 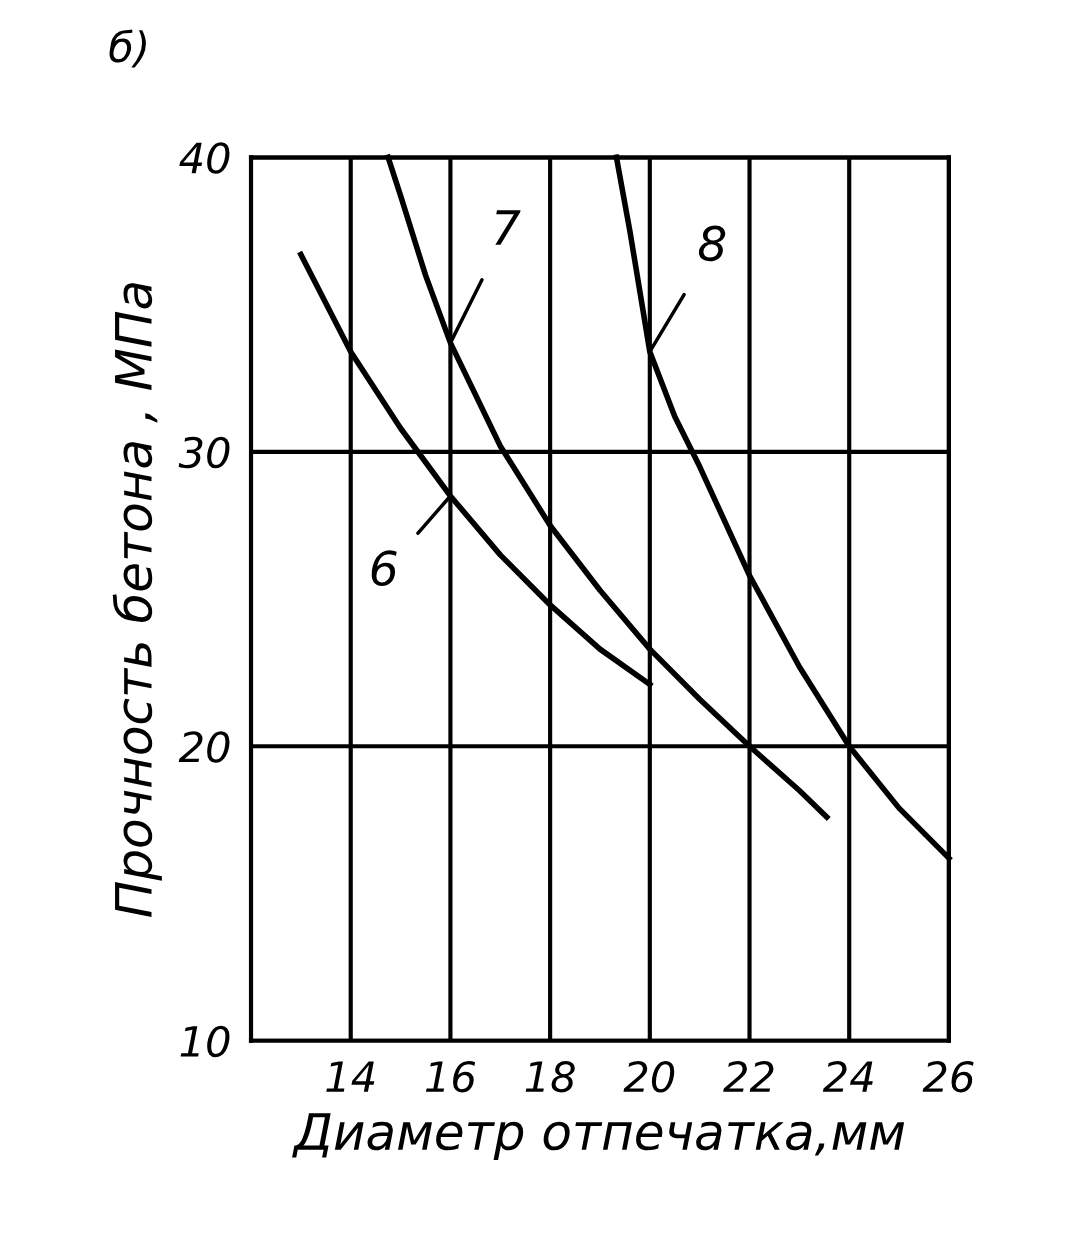 What do you see at coordinates (948, 1076) in the screenshot?
I see `x-tick-label: 26` at bounding box center [948, 1076].